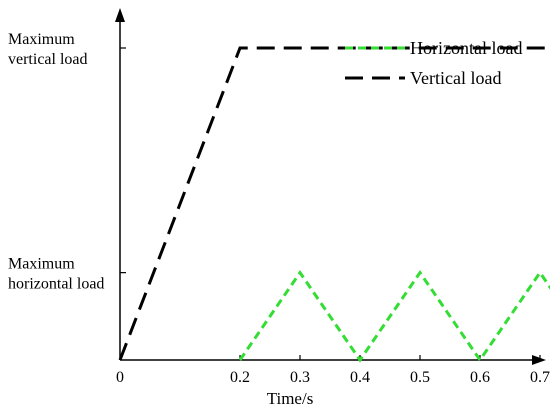 The width and height of the screenshot is (550, 409). Describe the element at coordinates (420, 377) in the screenshot. I see `x-tick-label: 0.5` at that location.